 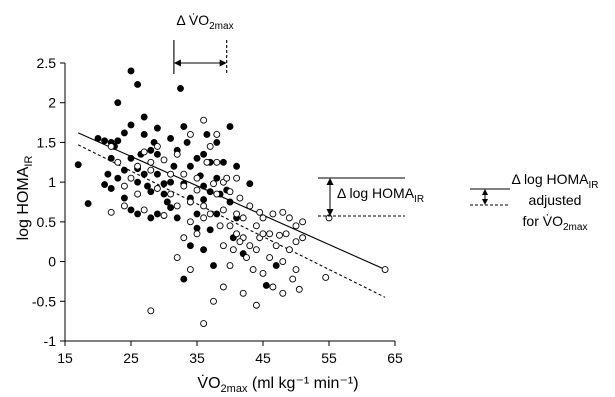 What do you see at coordinates (330, 181) in the screenshot?
I see `delta-homa-arrowhead-up` at bounding box center [330, 181].